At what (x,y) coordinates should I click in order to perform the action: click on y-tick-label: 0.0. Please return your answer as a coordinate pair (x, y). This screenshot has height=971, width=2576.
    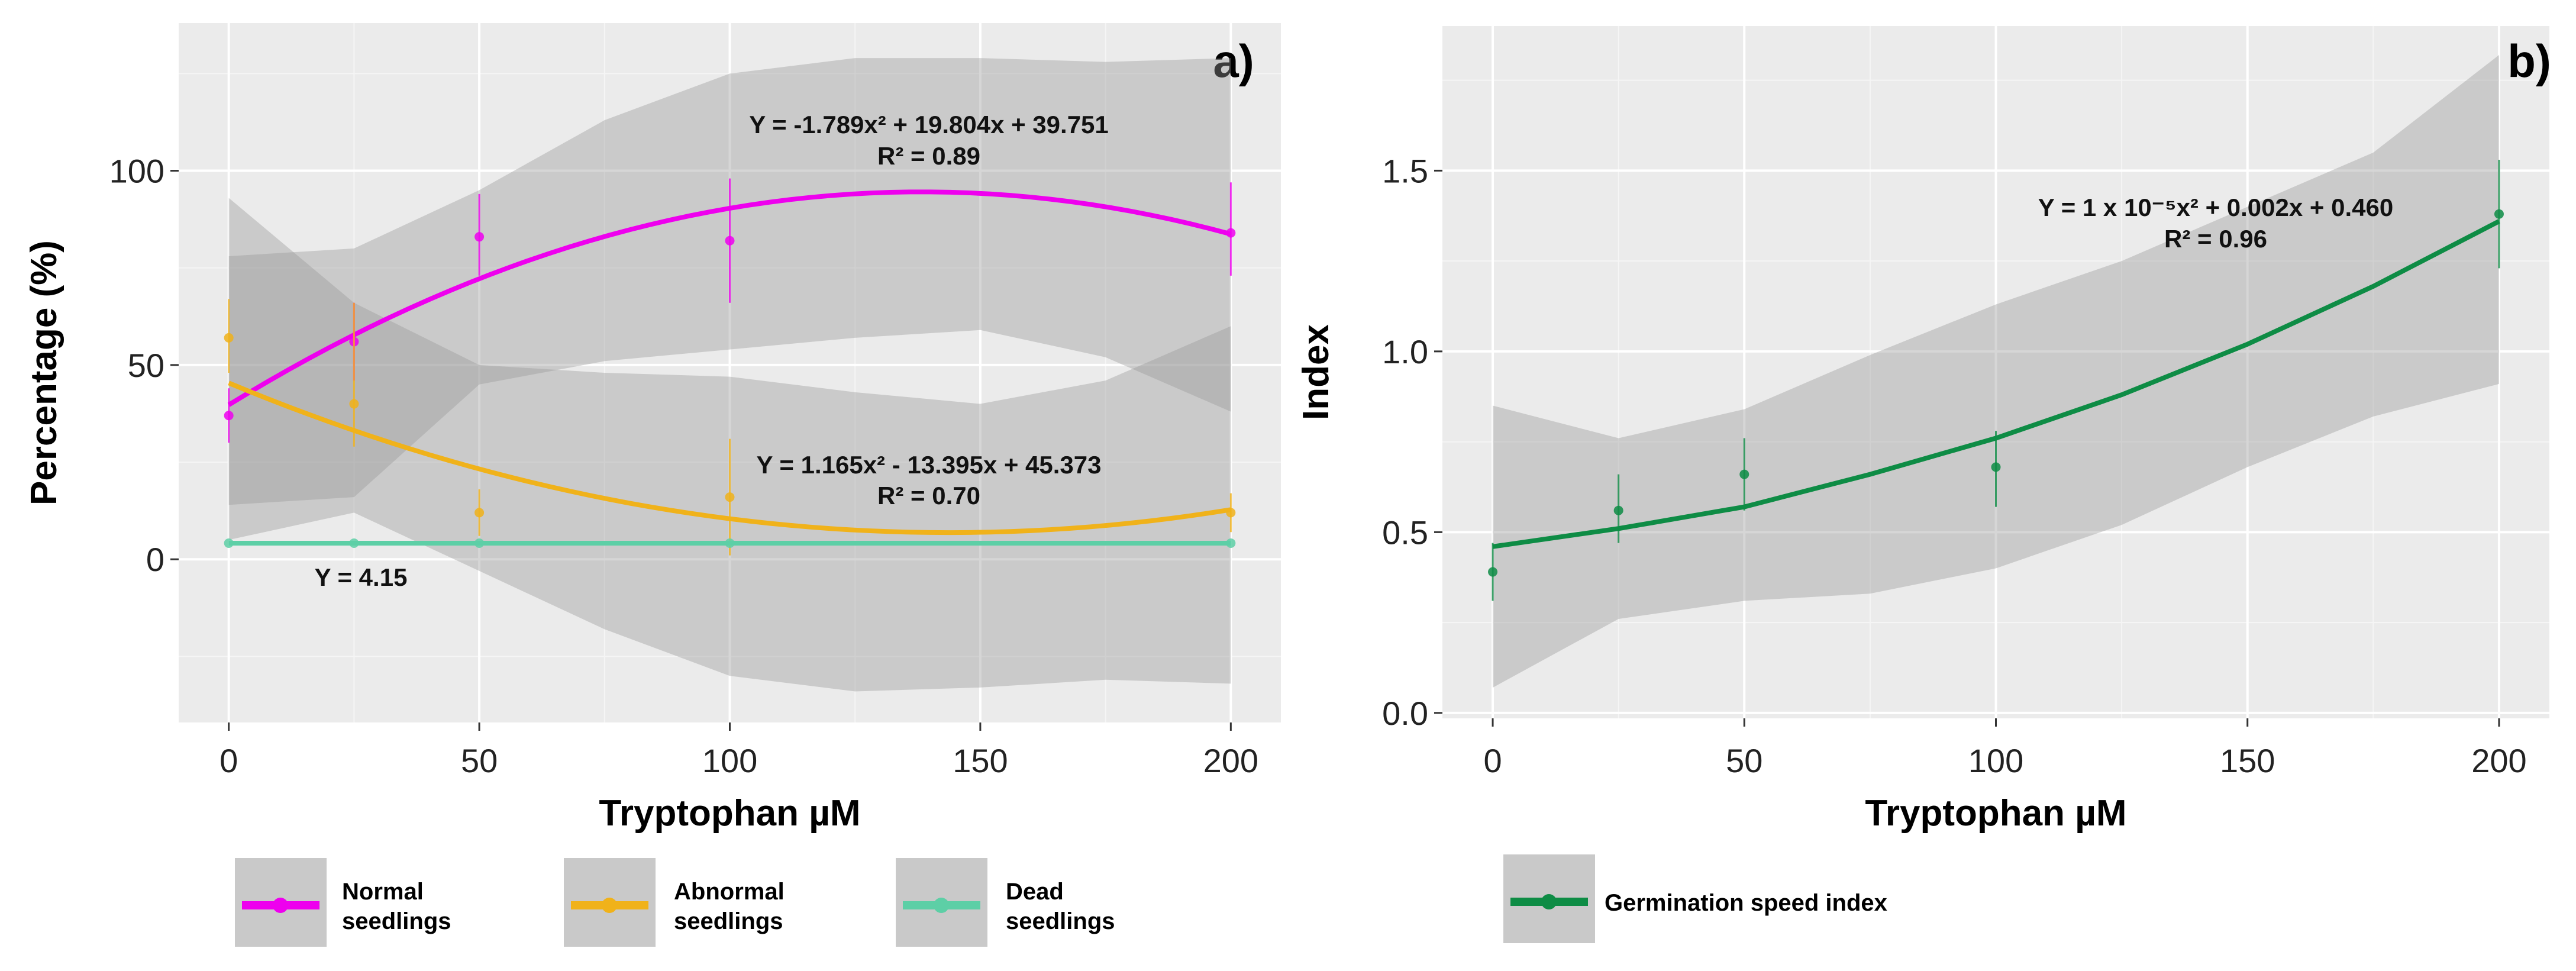
    Looking at the image, I should click on (1405, 713).